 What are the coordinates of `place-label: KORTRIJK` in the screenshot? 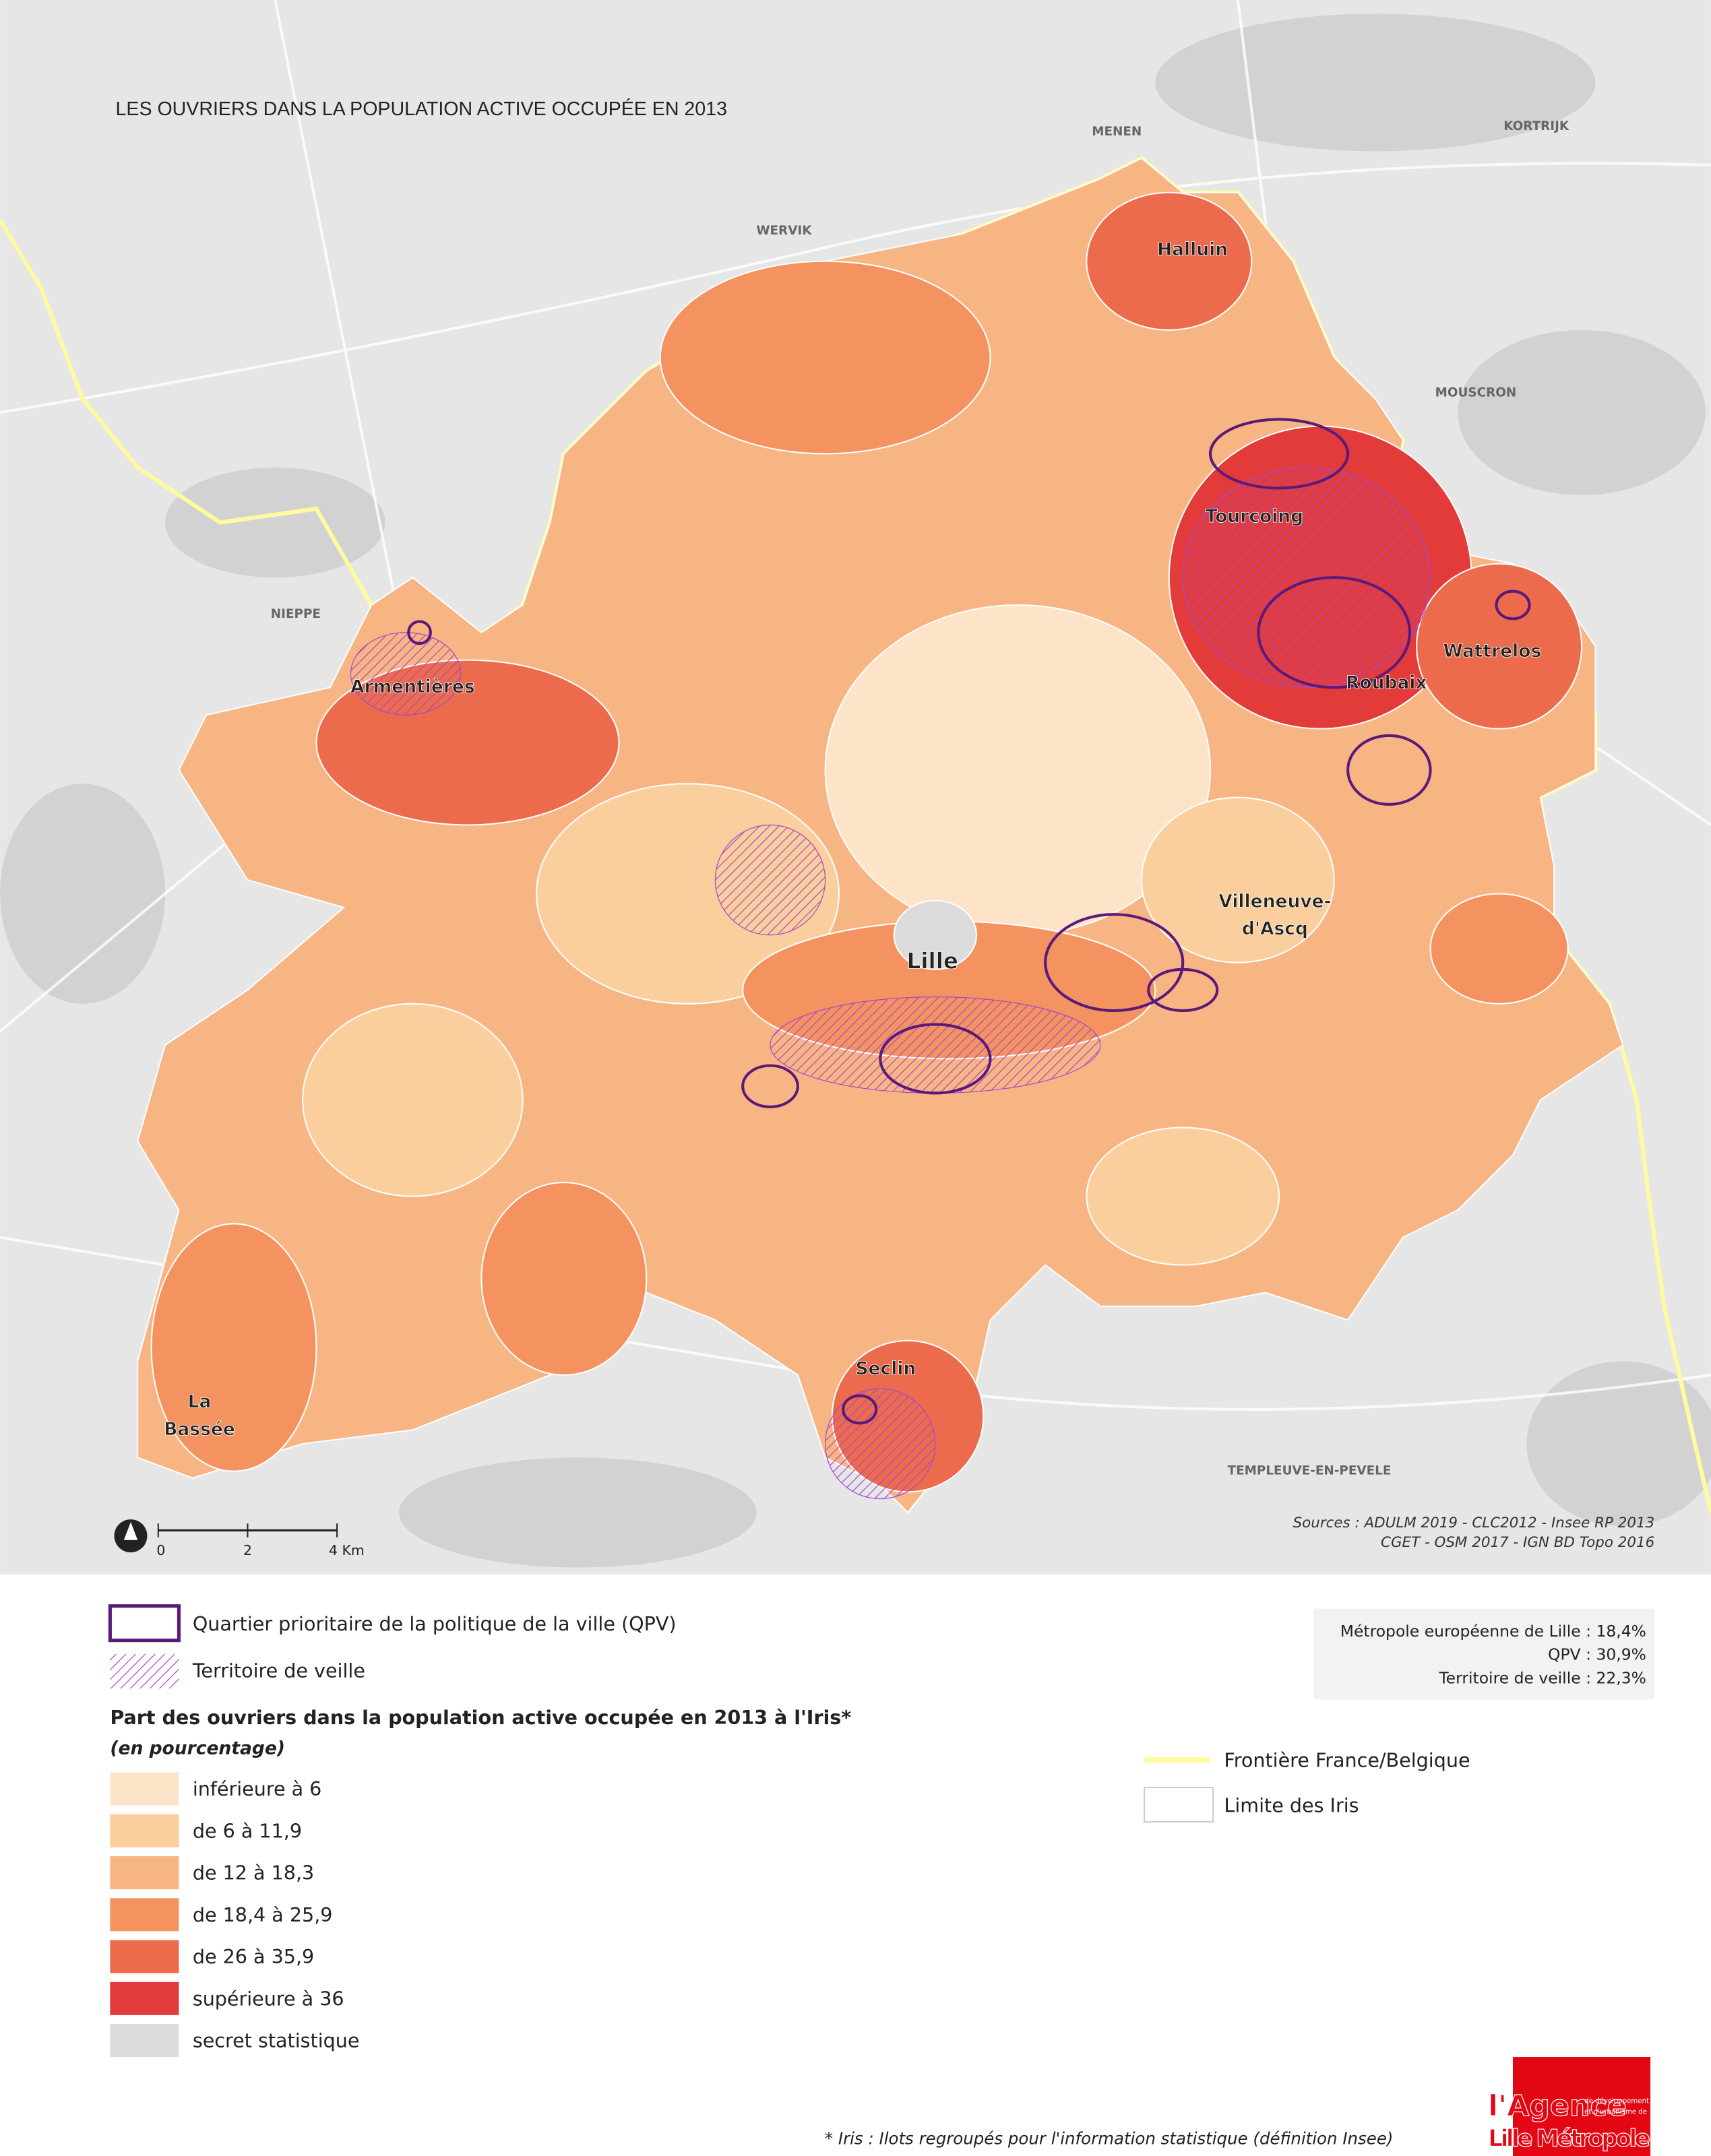 It's located at (1536, 126).